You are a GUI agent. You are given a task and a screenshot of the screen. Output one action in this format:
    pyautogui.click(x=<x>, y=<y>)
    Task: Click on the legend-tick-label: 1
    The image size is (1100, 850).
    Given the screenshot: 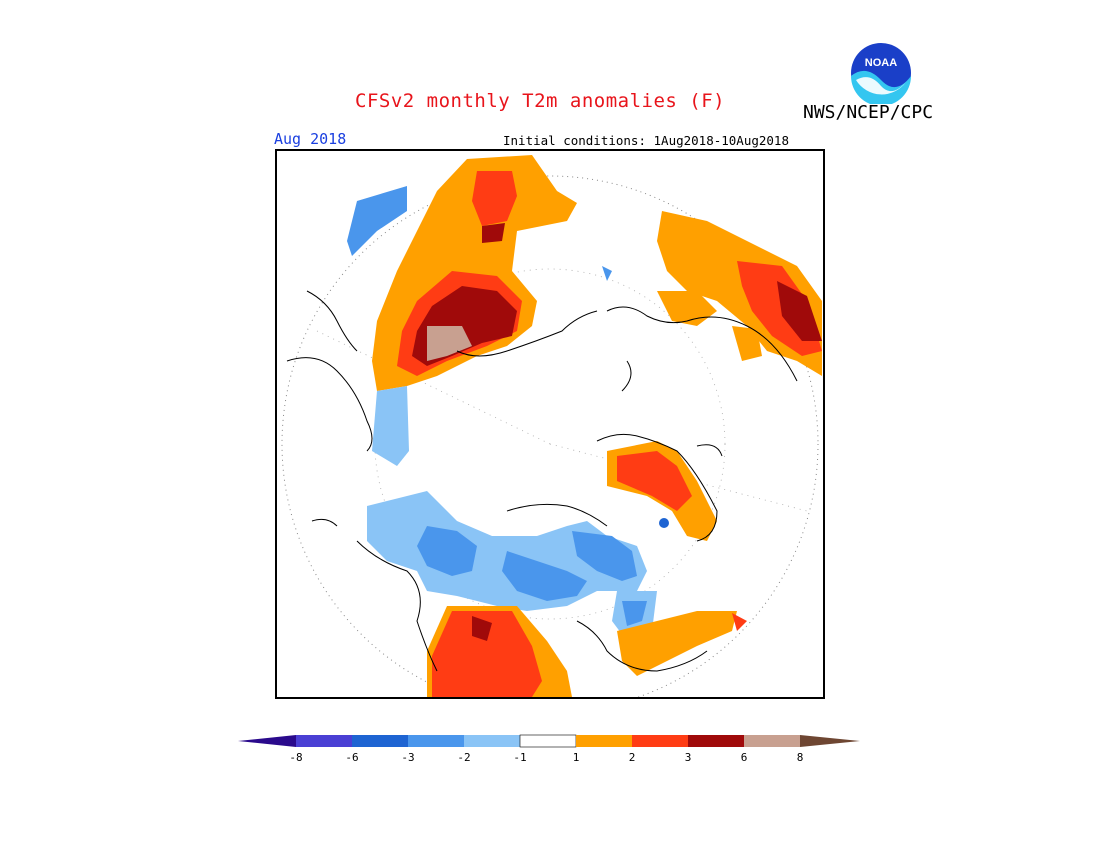 What is the action you would take?
    pyautogui.click(x=576, y=757)
    